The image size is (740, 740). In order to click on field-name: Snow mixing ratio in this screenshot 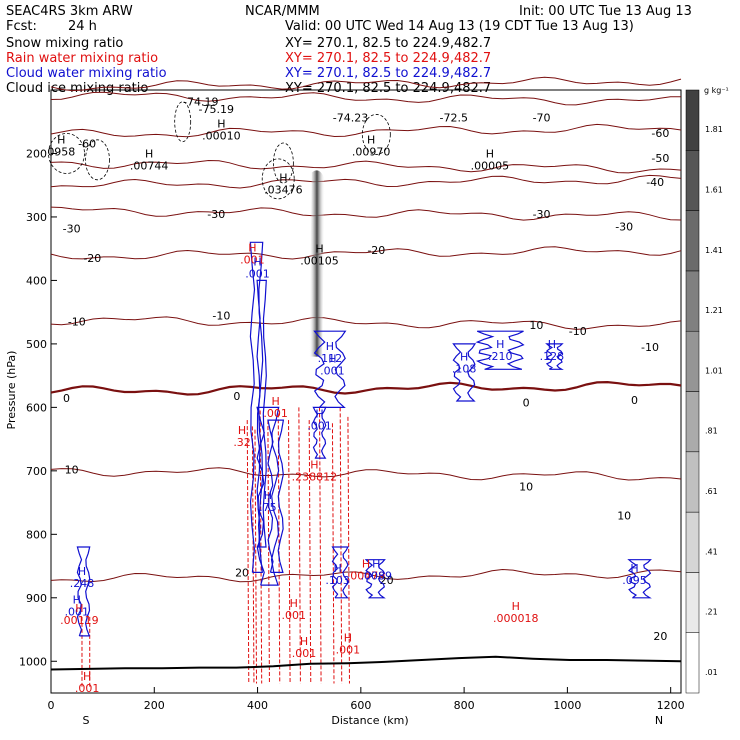, I will do `click(64, 43)`.